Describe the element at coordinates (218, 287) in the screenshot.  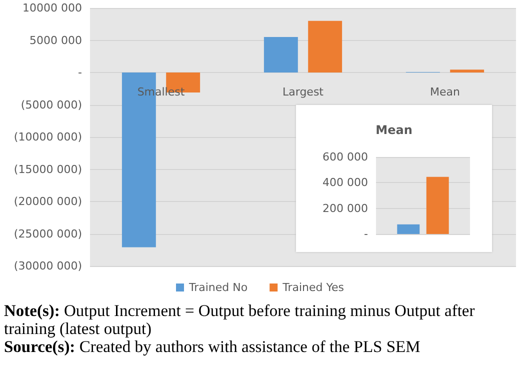
I see `legend-label: Trained No` at that location.